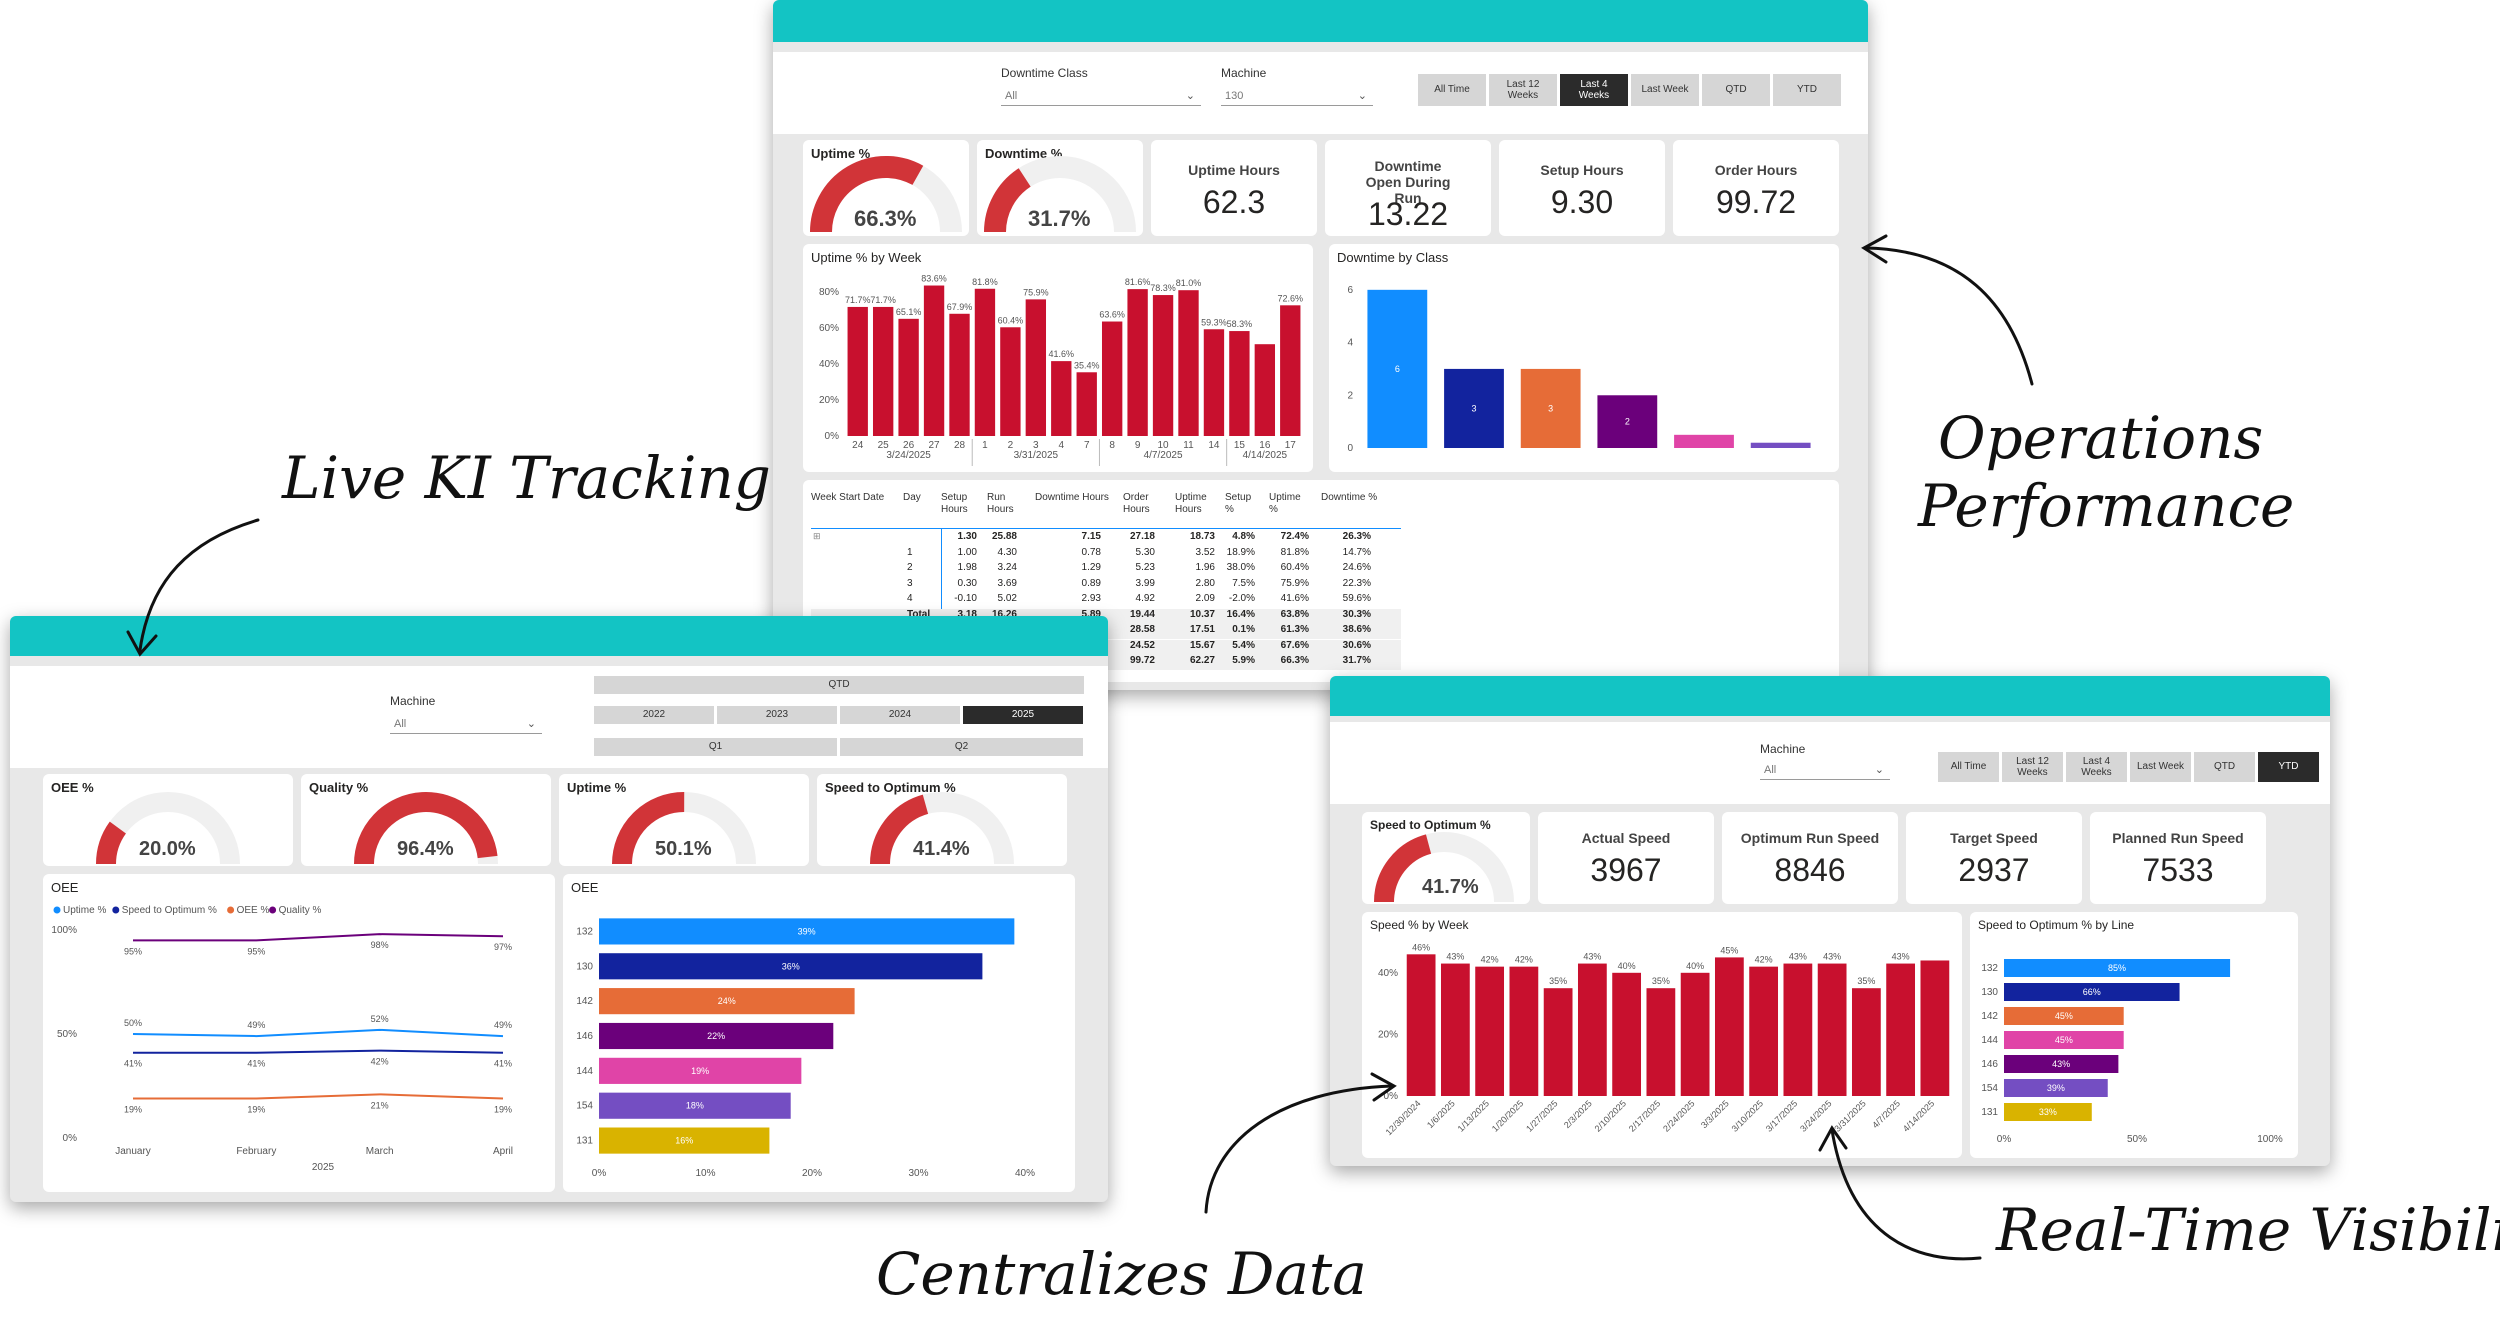 The height and width of the screenshot is (1319, 2500). Describe the element at coordinates (839, 685) in the screenshot. I see `qtd-button: QTD` at that location.